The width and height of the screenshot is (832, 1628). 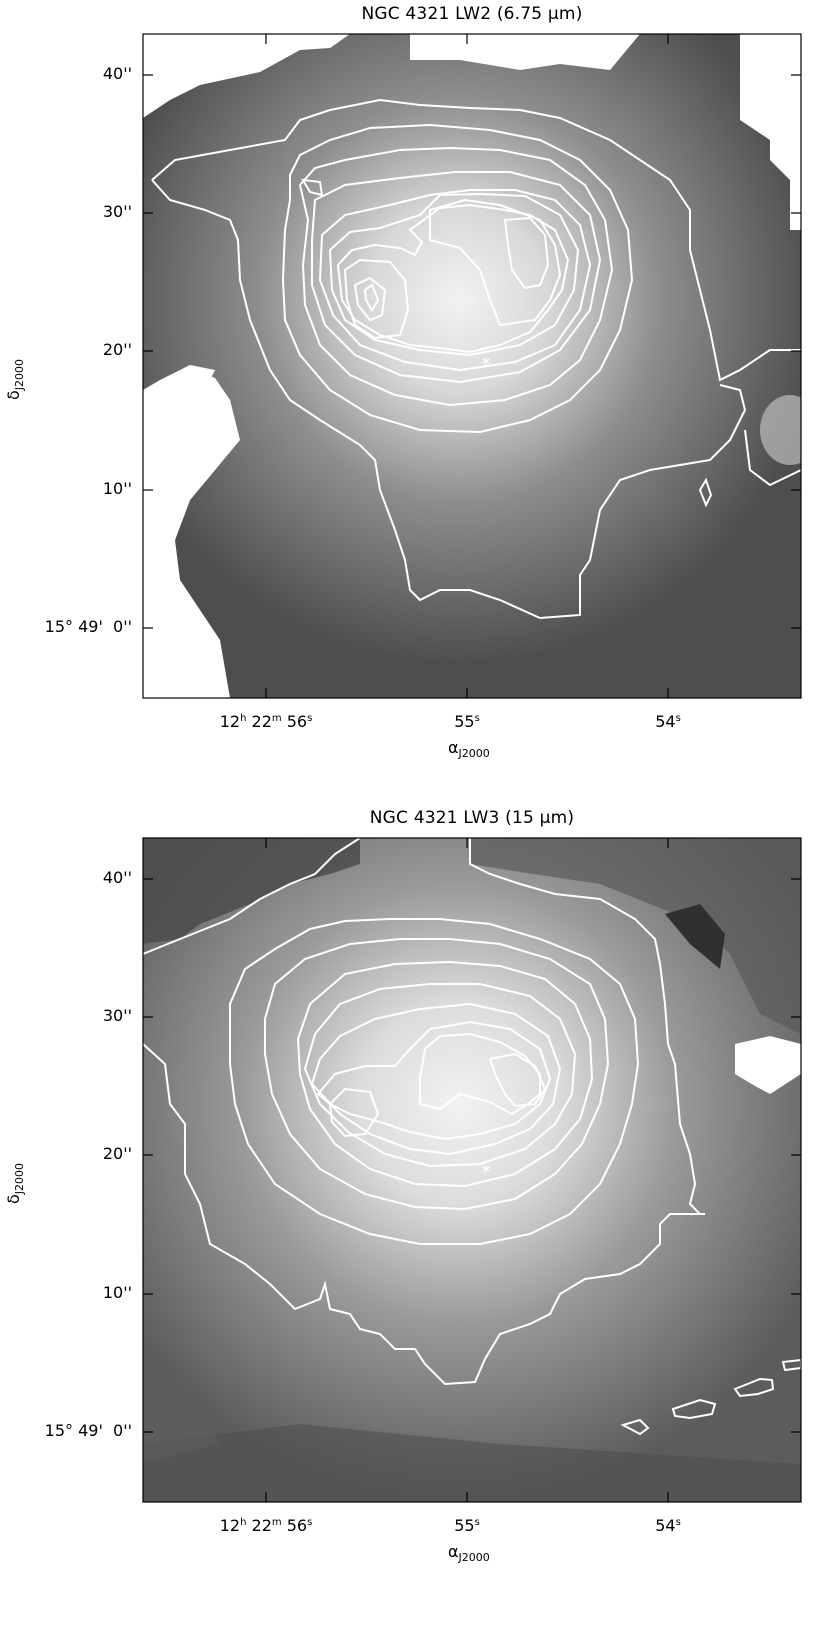 What do you see at coordinates (472, 818) in the screenshot?
I see `panel-title: NGC 4321 LW3 (15 μm)` at bounding box center [472, 818].